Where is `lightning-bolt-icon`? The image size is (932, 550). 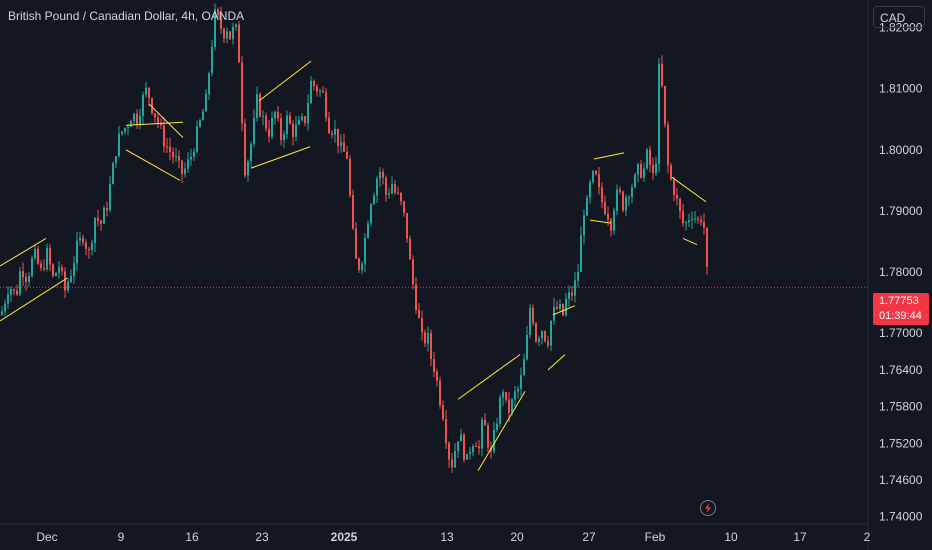
lightning-bolt-icon is located at coordinates (708, 508).